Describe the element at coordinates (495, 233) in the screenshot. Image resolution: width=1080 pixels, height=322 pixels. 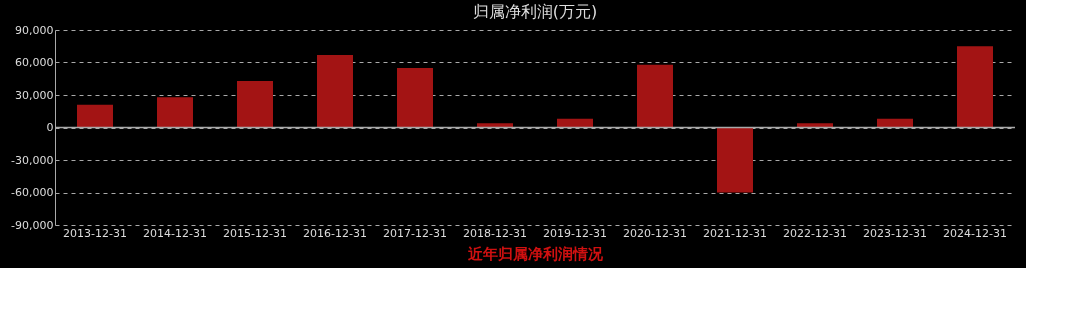
I see `x-tick-label: 2018-12-31` at that location.